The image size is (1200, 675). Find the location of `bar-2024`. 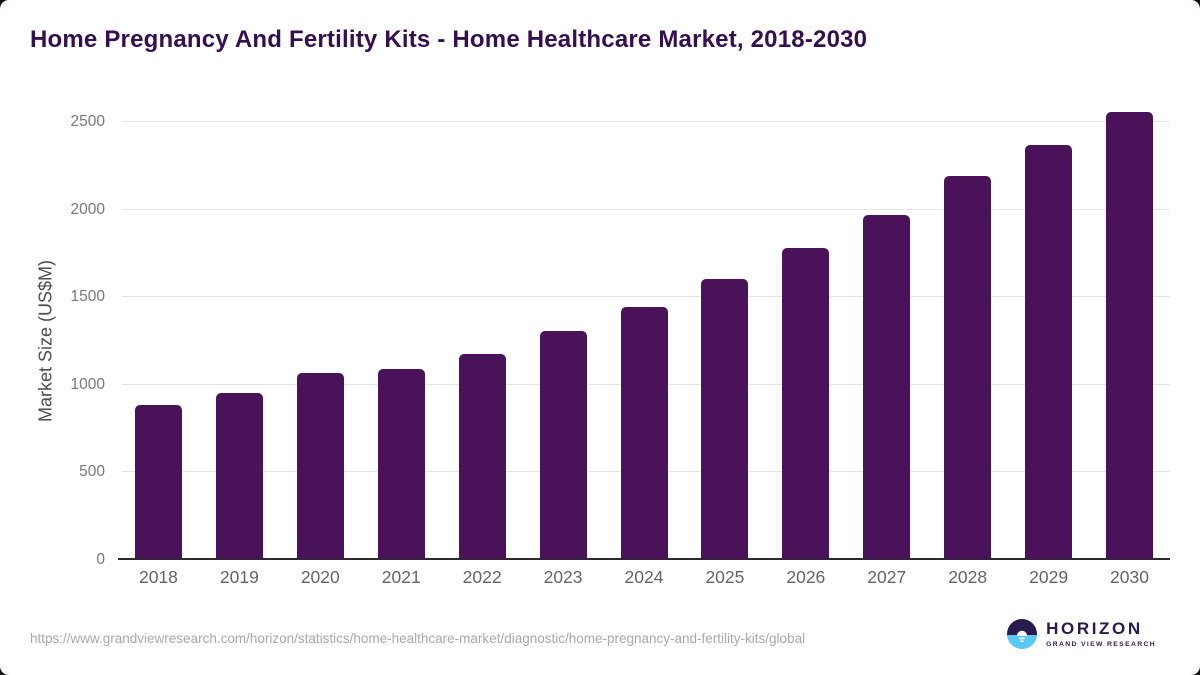

bar-2024 is located at coordinates (644, 432).